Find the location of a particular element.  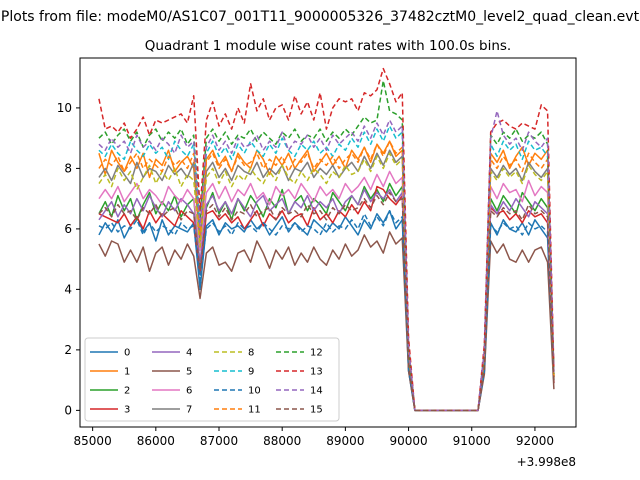

legend-label-4: 4 is located at coordinates (189, 353).